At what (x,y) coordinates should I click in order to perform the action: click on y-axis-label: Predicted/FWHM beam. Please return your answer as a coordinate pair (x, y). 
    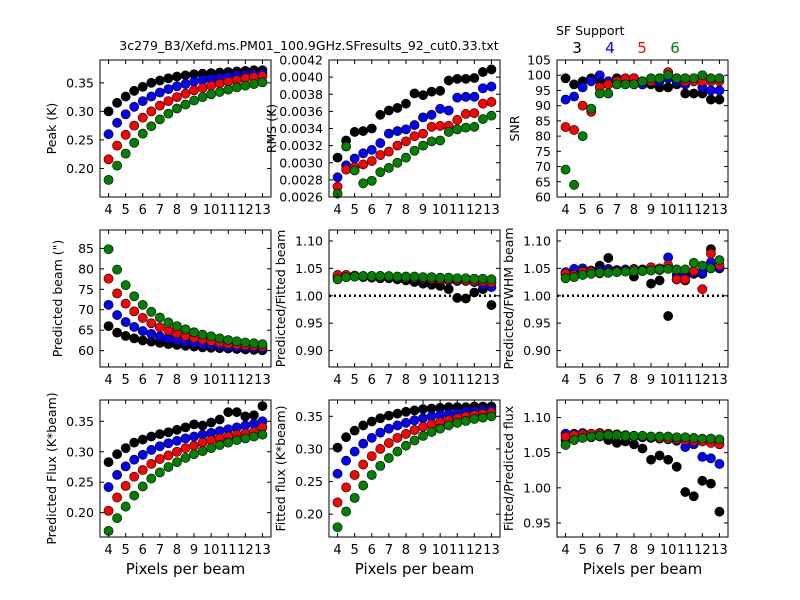
    Looking at the image, I should click on (508, 298).